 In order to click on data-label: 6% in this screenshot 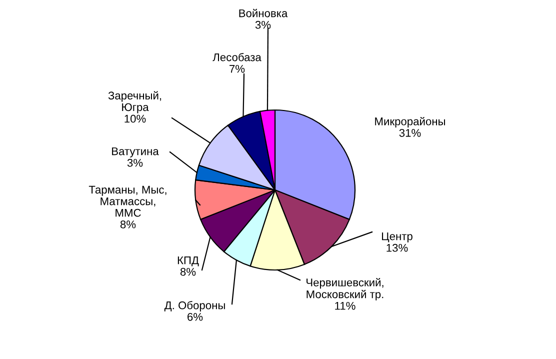, I will do `click(195, 316)`.